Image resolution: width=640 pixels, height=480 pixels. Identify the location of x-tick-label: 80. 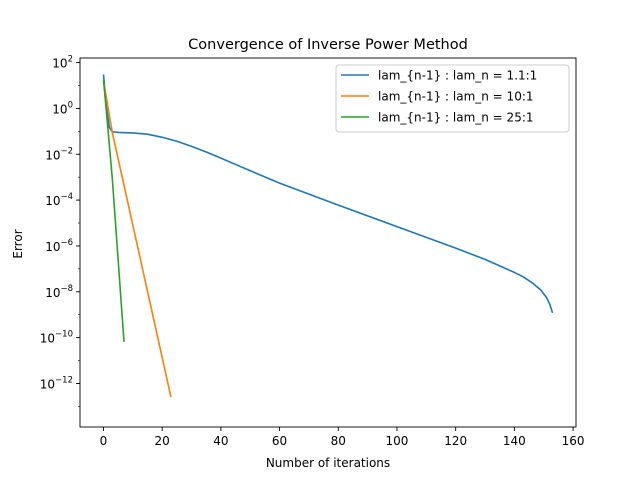
(338, 441).